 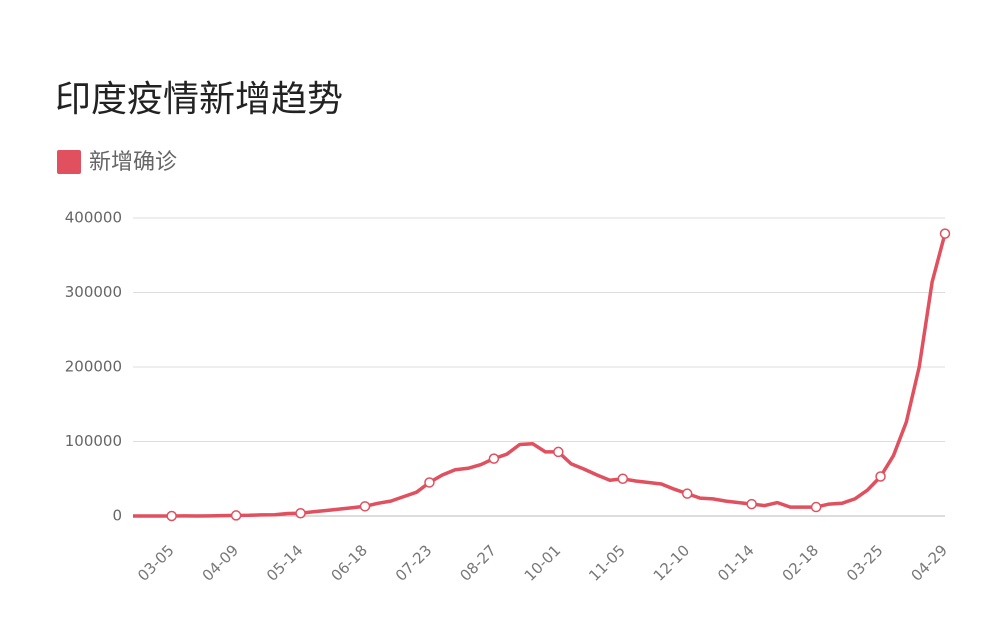 What do you see at coordinates (736, 563) in the screenshot?
I see `x-tick-label: 01-14` at bounding box center [736, 563].